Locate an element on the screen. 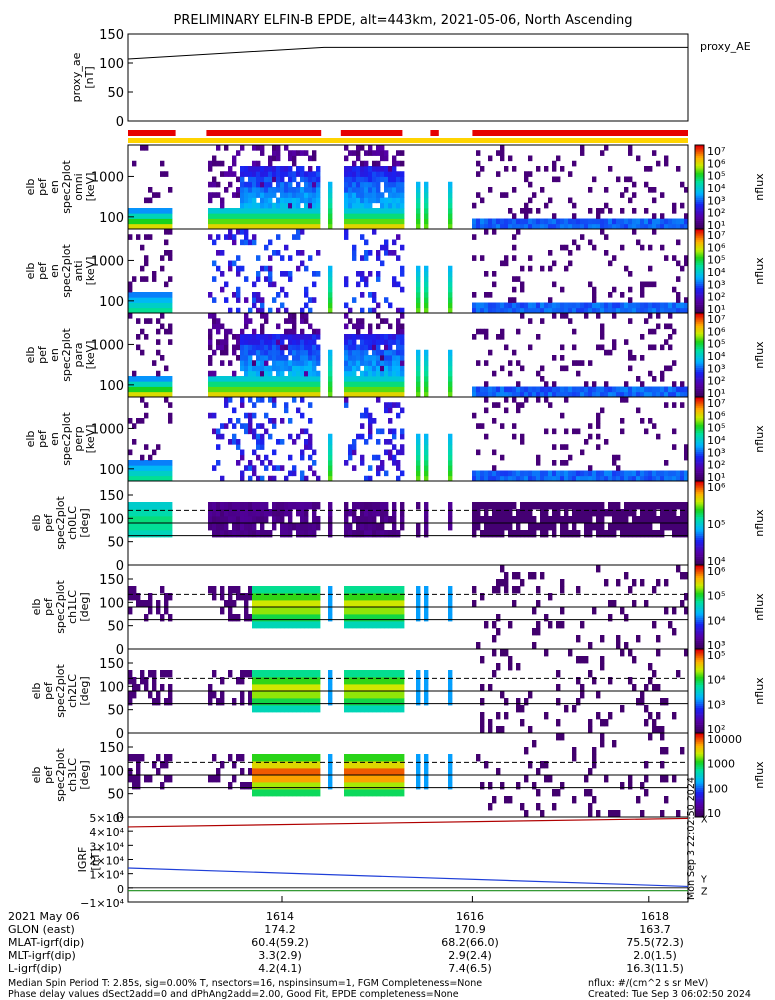  side-timestamp-text: Mon Sep 3 22:02:50 2024 is located at coordinates (691, 838).